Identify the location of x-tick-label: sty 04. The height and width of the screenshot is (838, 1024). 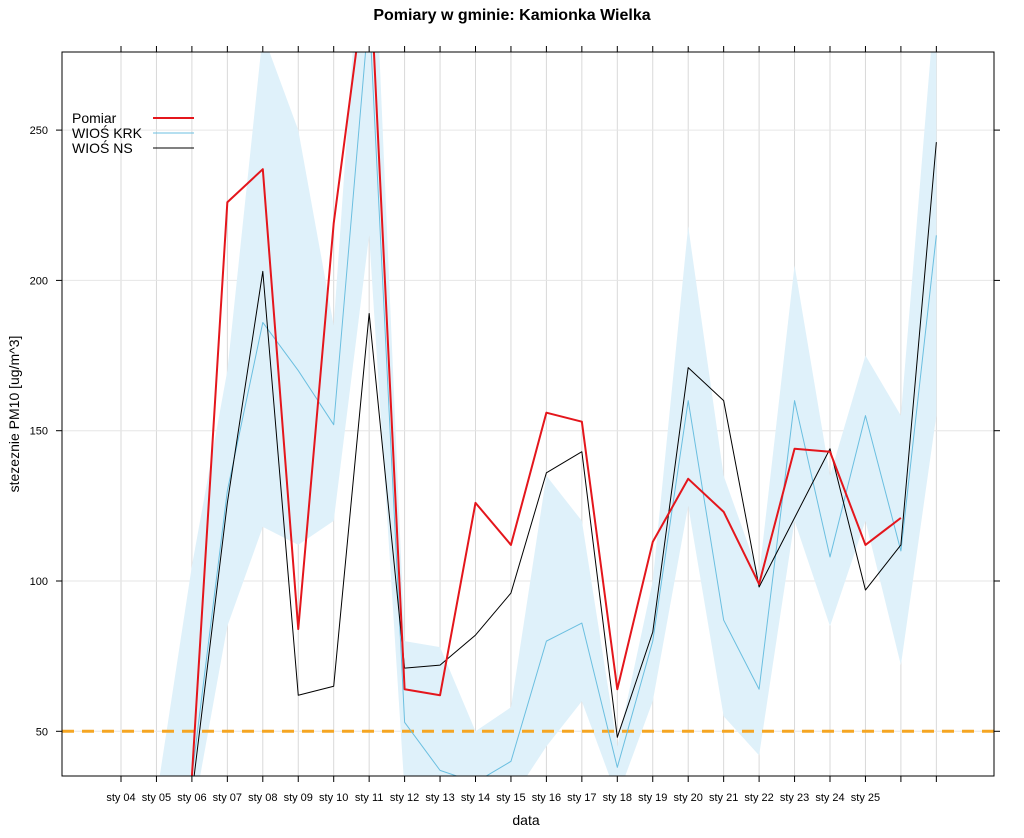
(120, 798).